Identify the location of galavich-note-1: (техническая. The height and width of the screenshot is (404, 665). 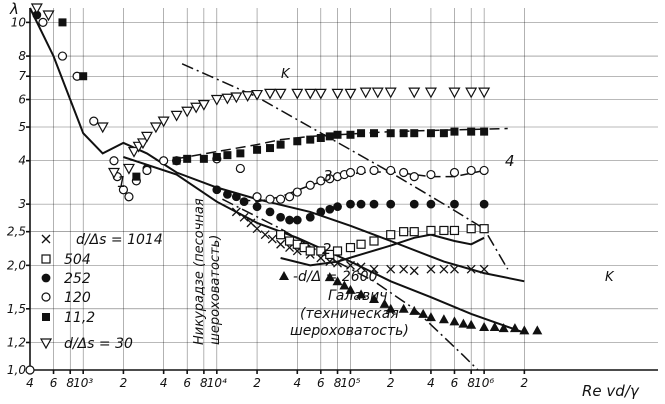
(349, 314).